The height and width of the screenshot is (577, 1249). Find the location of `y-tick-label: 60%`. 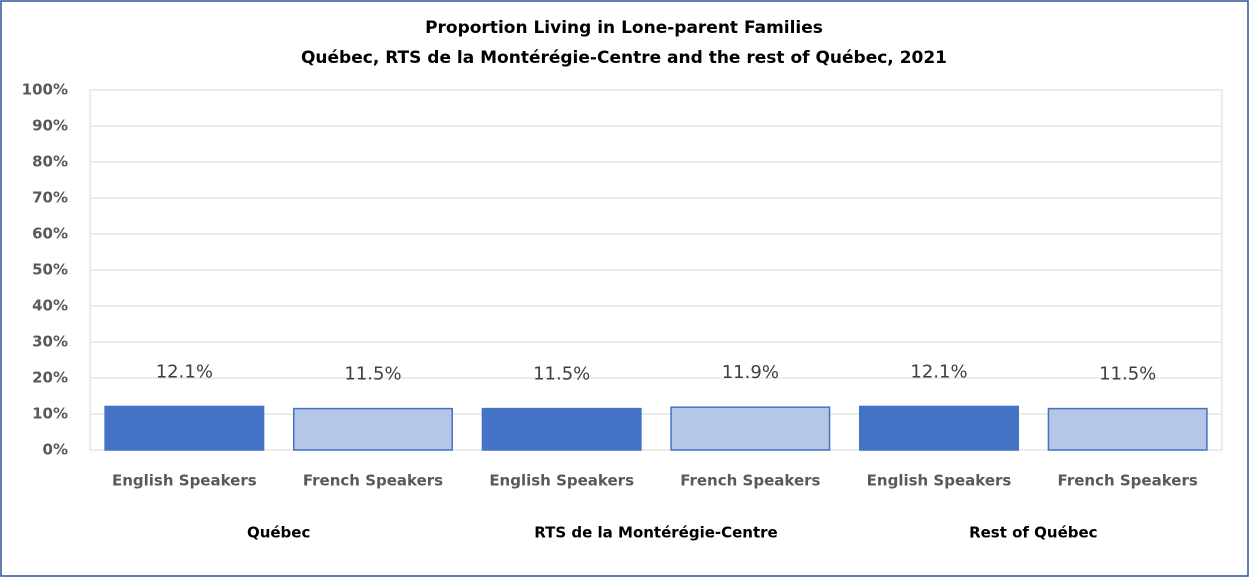

y-tick-label: 60% is located at coordinates (50, 234).